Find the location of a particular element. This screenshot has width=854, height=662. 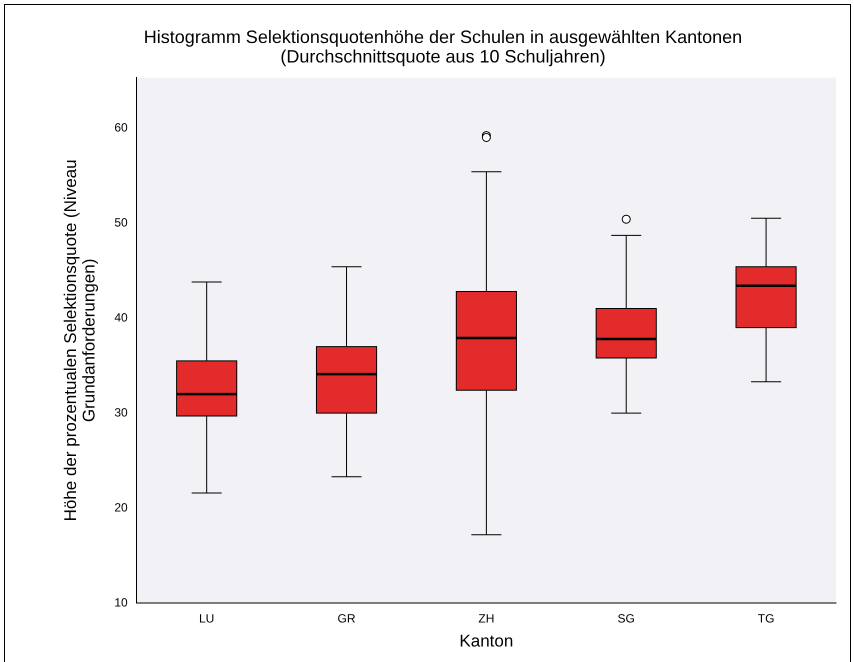

x-tick-label: TG is located at coordinates (766, 619).